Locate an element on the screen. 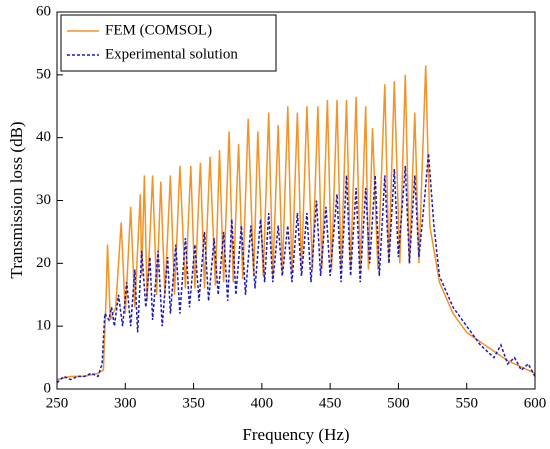 This screenshot has width=550, height=449. x-tick-label: 250 is located at coordinates (57, 403).